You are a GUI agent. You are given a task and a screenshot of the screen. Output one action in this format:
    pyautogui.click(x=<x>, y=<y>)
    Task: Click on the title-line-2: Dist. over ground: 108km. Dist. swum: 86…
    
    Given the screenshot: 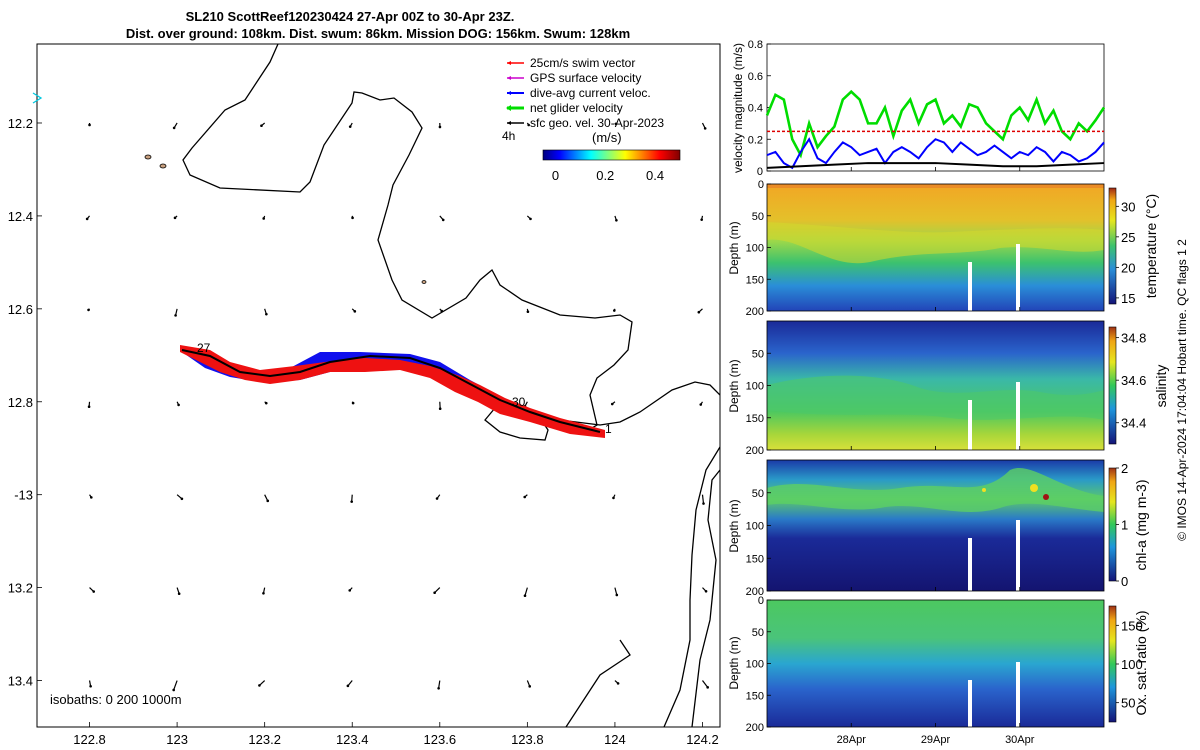 What is the action you would take?
    pyautogui.click(x=378, y=33)
    